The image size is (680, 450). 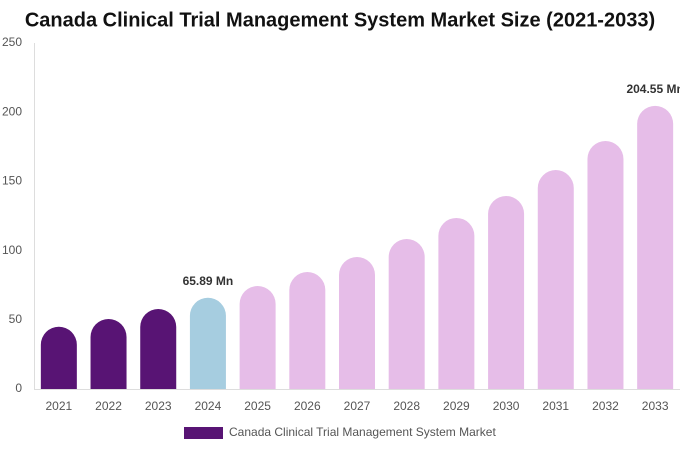 What do you see at coordinates (108, 406) in the screenshot?
I see `x-tick-label: 2022` at bounding box center [108, 406].